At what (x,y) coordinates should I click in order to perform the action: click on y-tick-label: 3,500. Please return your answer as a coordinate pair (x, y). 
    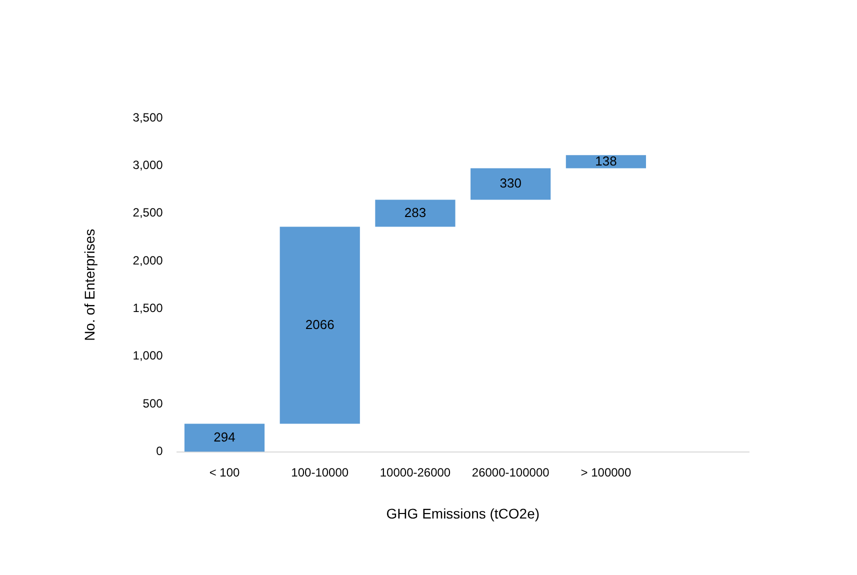
    Looking at the image, I should click on (148, 117).